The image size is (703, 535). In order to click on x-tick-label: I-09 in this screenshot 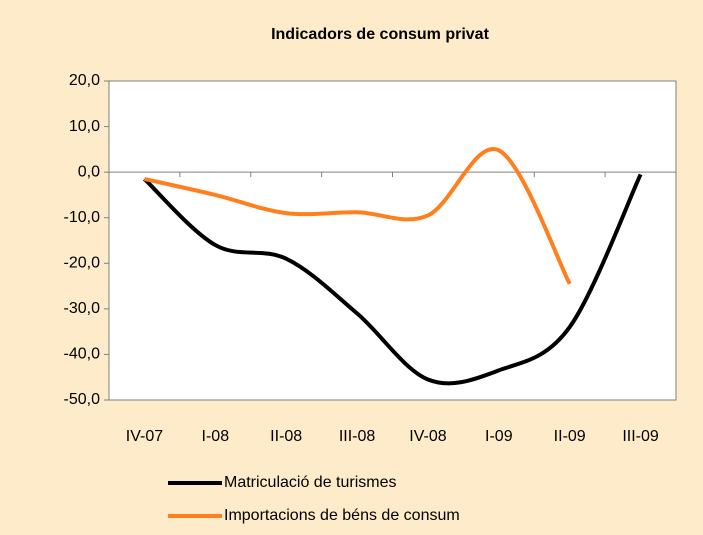, I will do `click(499, 436)`.